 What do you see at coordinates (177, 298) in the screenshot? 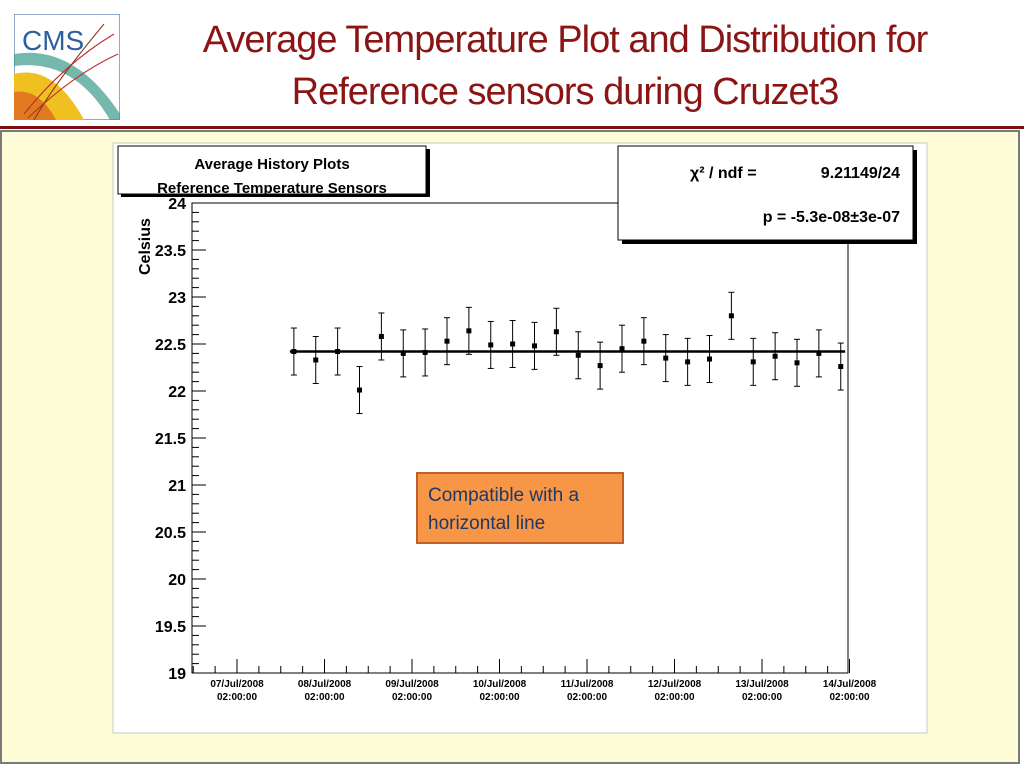
I see `y-tick-label: 23` at bounding box center [177, 298].